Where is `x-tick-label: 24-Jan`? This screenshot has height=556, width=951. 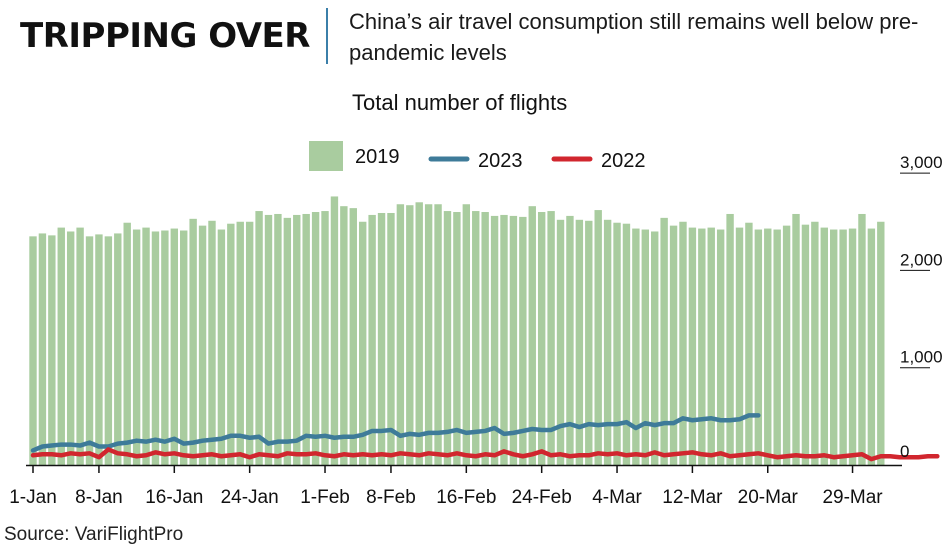 x-tick-label: 24-Jan is located at coordinates (250, 497).